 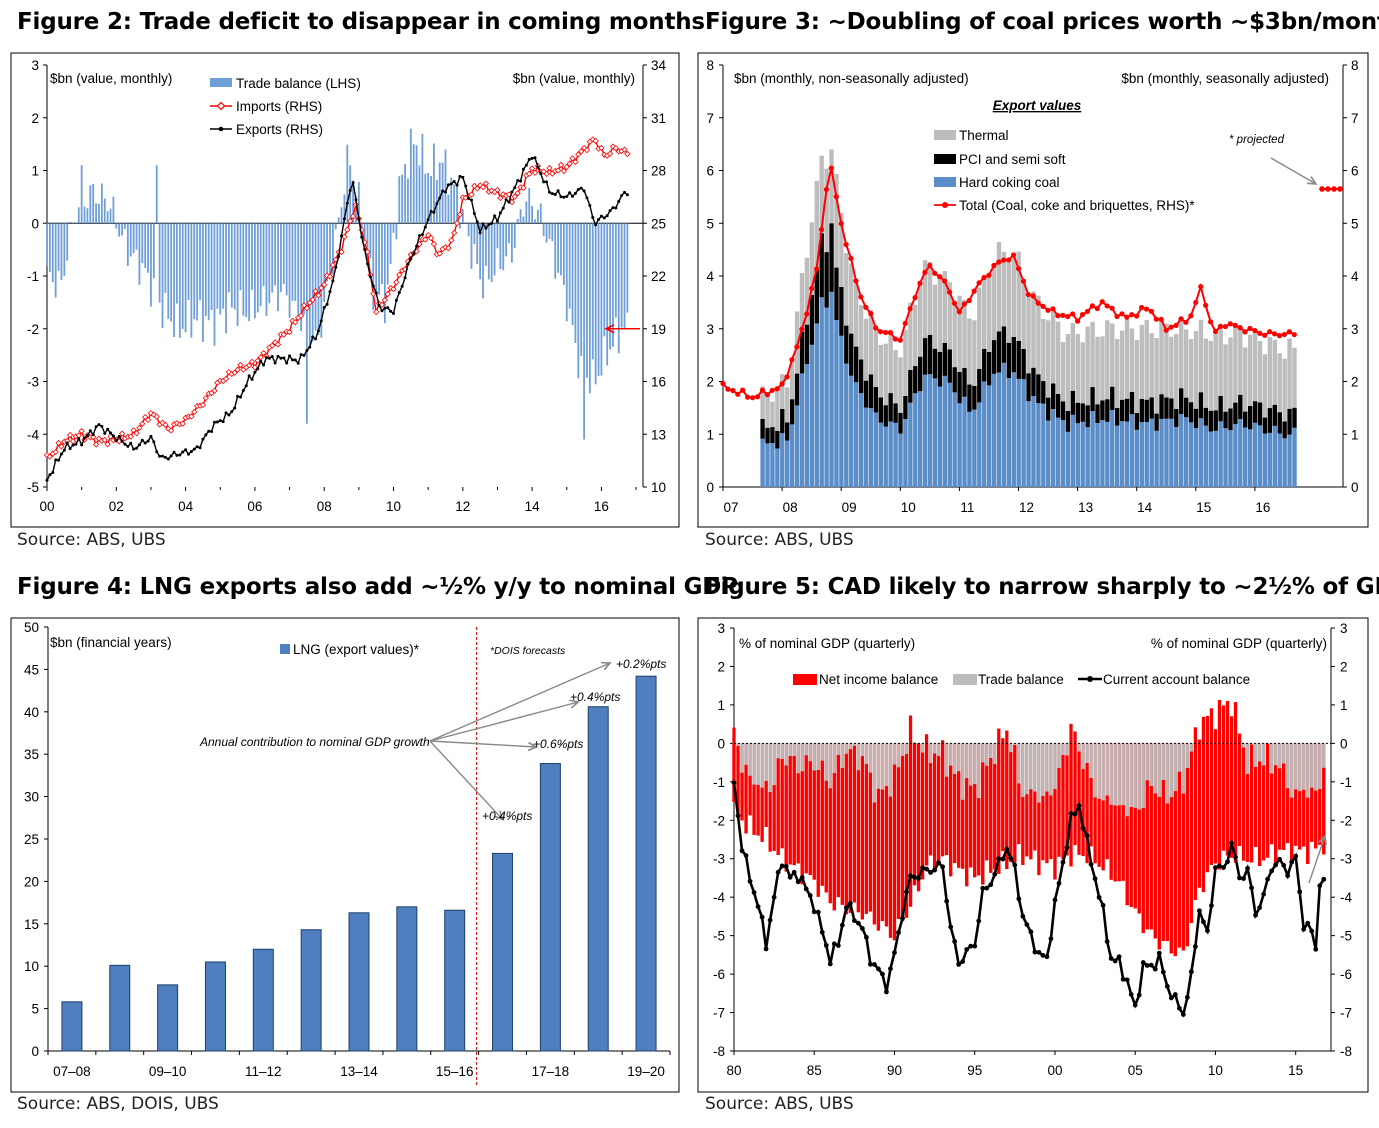 I want to click on x-tick-label: 09–10, so click(x=168, y=1071).